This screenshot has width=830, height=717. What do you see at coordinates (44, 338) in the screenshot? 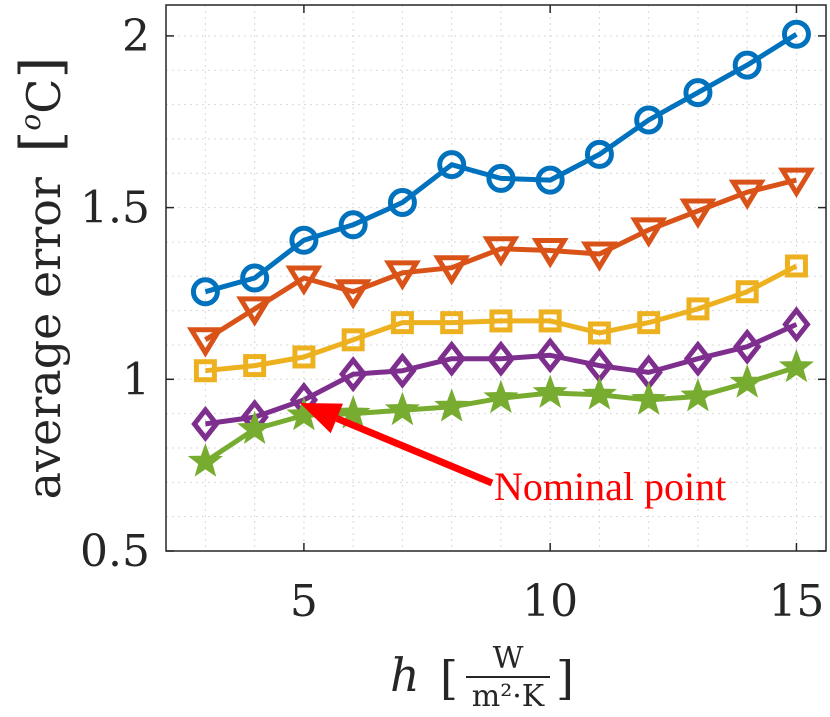
I see `y-axis-label-text: average error` at bounding box center [44, 338].